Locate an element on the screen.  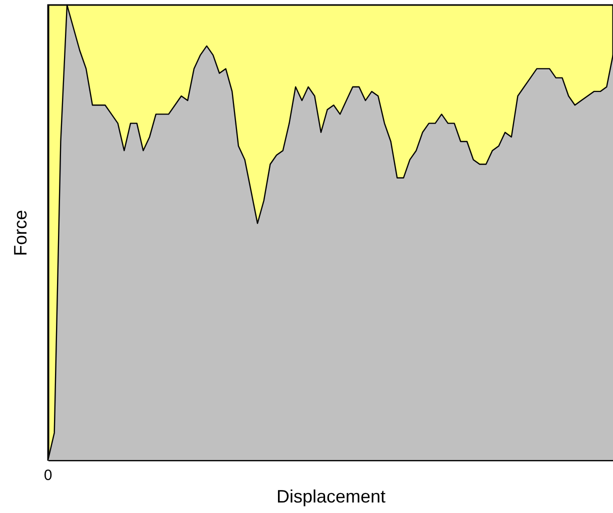
y-axis-title: Force is located at coordinates (20, 233).